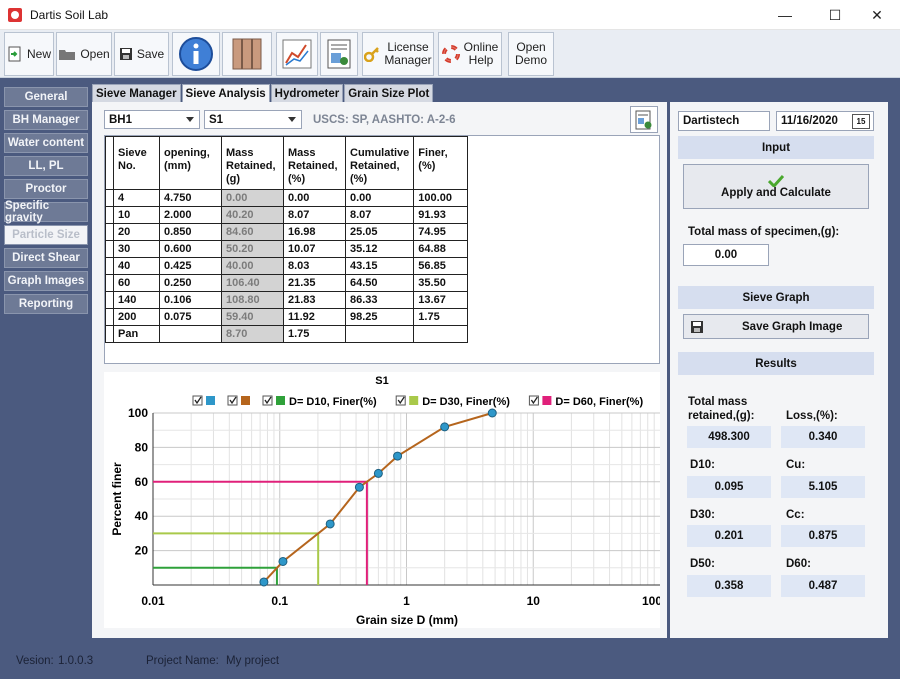 The height and width of the screenshot is (679, 900). What do you see at coordinates (46, 120) in the screenshot?
I see `sidebar-item-bh-manager: BH Manager` at bounding box center [46, 120].